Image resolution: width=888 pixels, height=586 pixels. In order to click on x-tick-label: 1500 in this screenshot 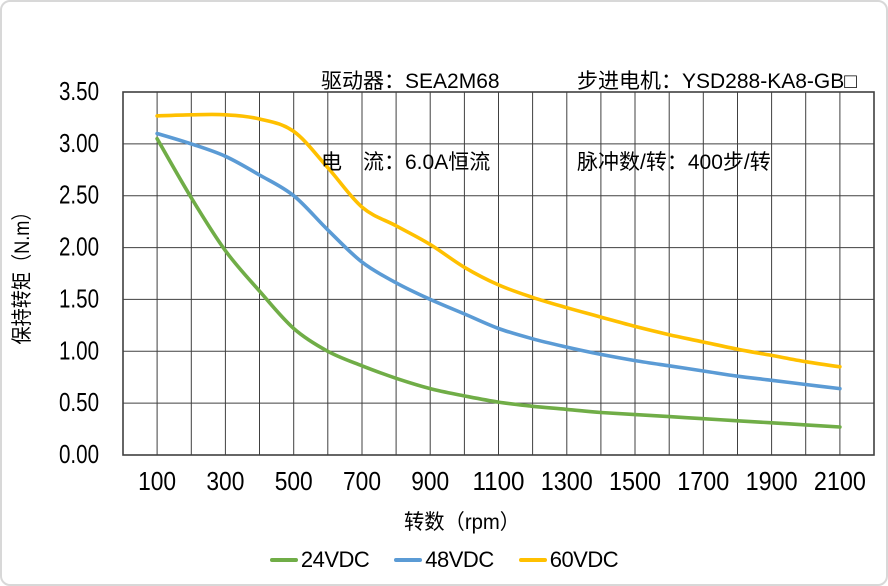, I will do `click(635, 481)`.